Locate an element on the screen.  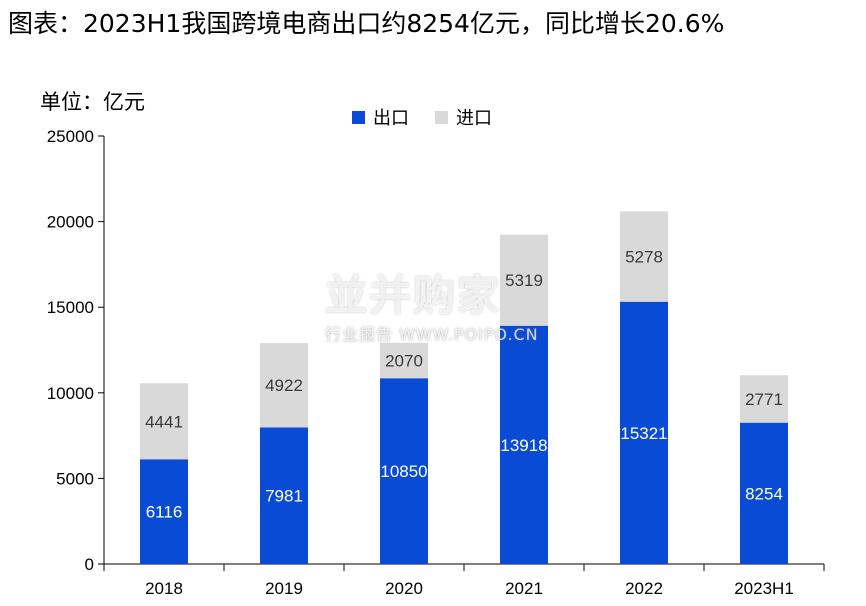
legend-label-export: 出口 is located at coordinates (391, 118).